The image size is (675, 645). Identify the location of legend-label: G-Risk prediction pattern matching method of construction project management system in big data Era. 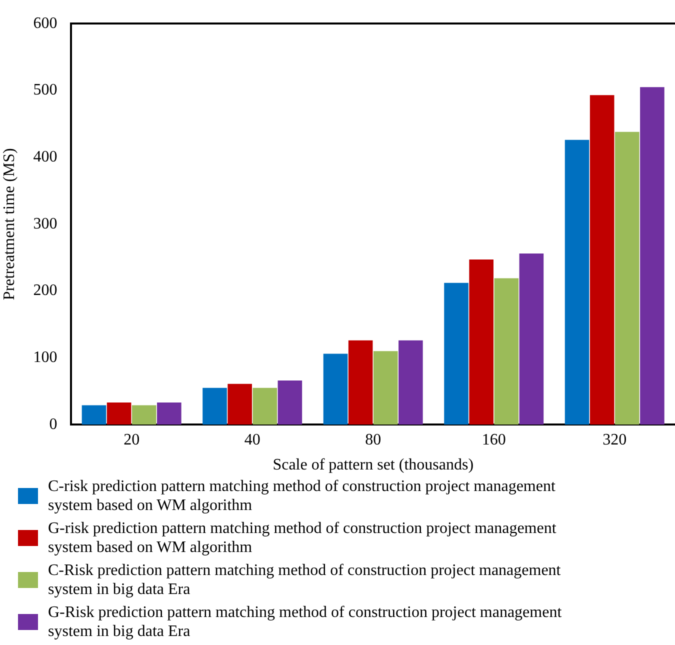
(305, 622).